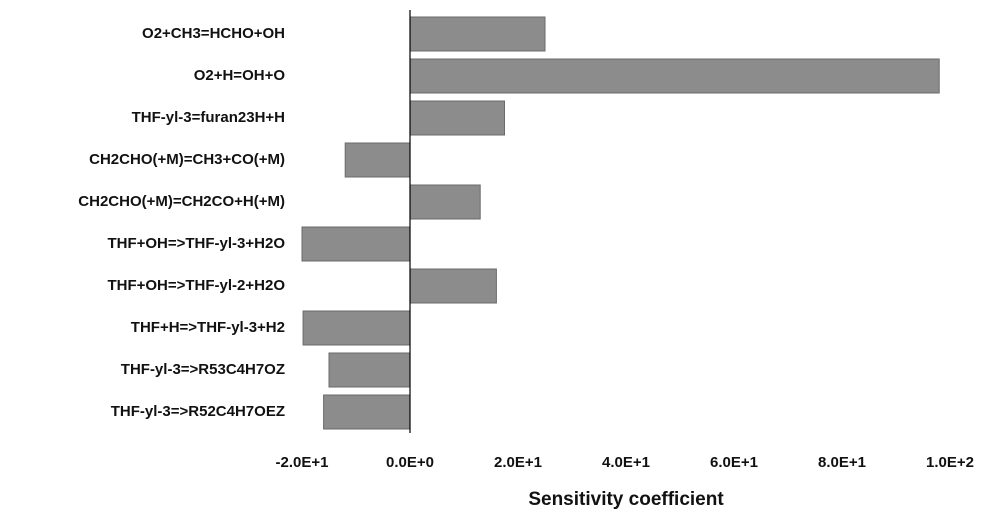 The width and height of the screenshot is (983, 513). Describe the element at coordinates (196, 243) in the screenshot. I see `y-tick-label: THF+OH=>THF-yl-3+H2O` at that location.